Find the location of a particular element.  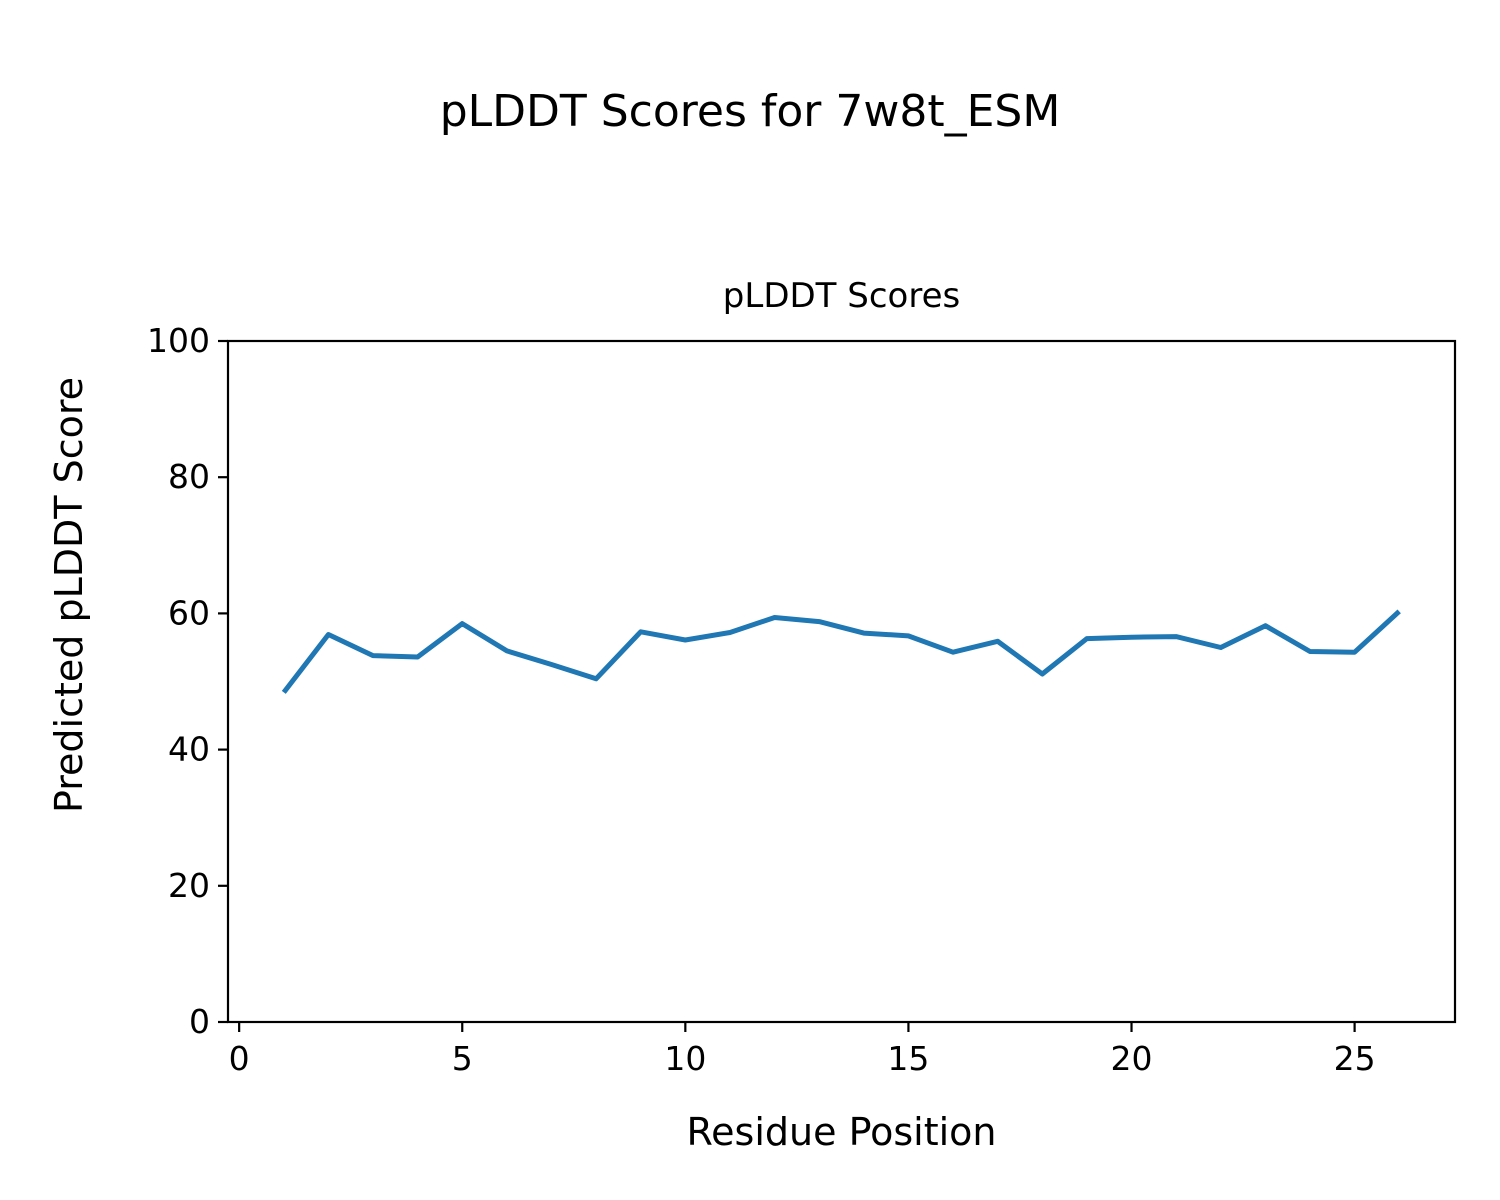

y-tick-label: 20 is located at coordinates (189, 885).